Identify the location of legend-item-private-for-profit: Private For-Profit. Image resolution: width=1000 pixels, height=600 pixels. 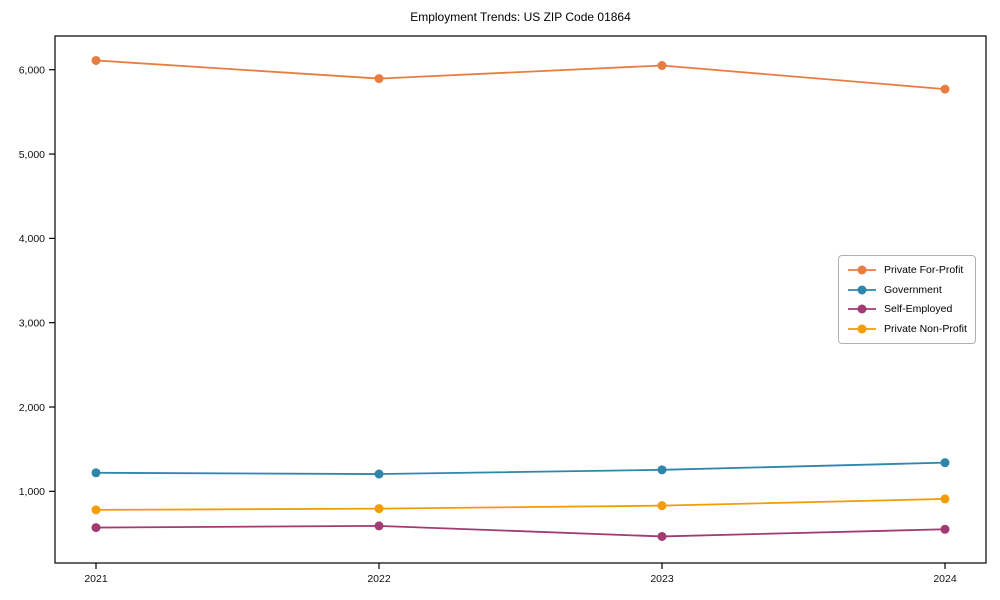
(907, 270).